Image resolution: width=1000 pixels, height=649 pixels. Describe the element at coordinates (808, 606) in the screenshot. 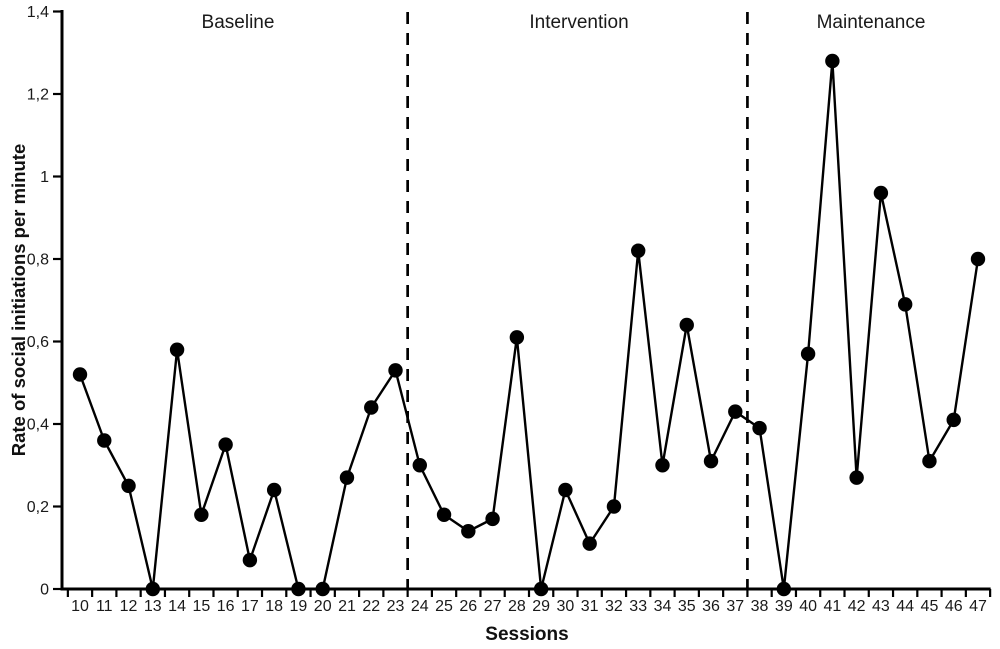

I see `x-tick-label: 40` at that location.